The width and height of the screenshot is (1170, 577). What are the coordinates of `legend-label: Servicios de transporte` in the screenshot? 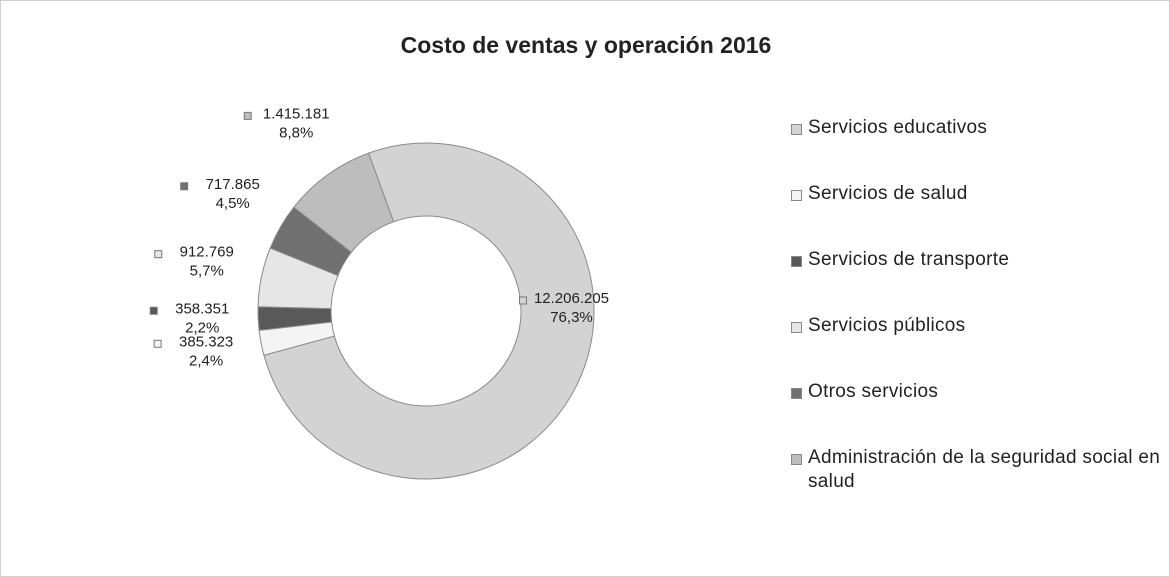 It's located at (909, 259).